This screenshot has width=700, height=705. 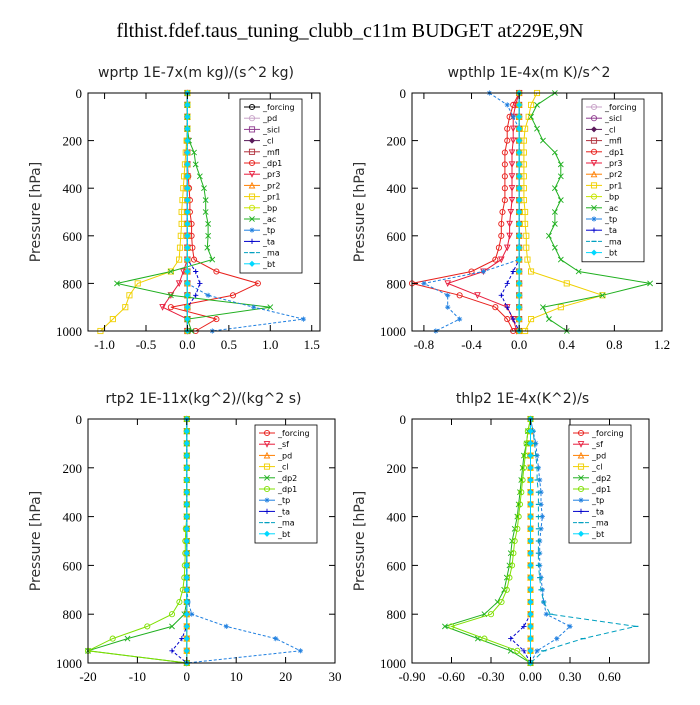 I want to click on legend-label: _pr3, so click(x=271, y=174).